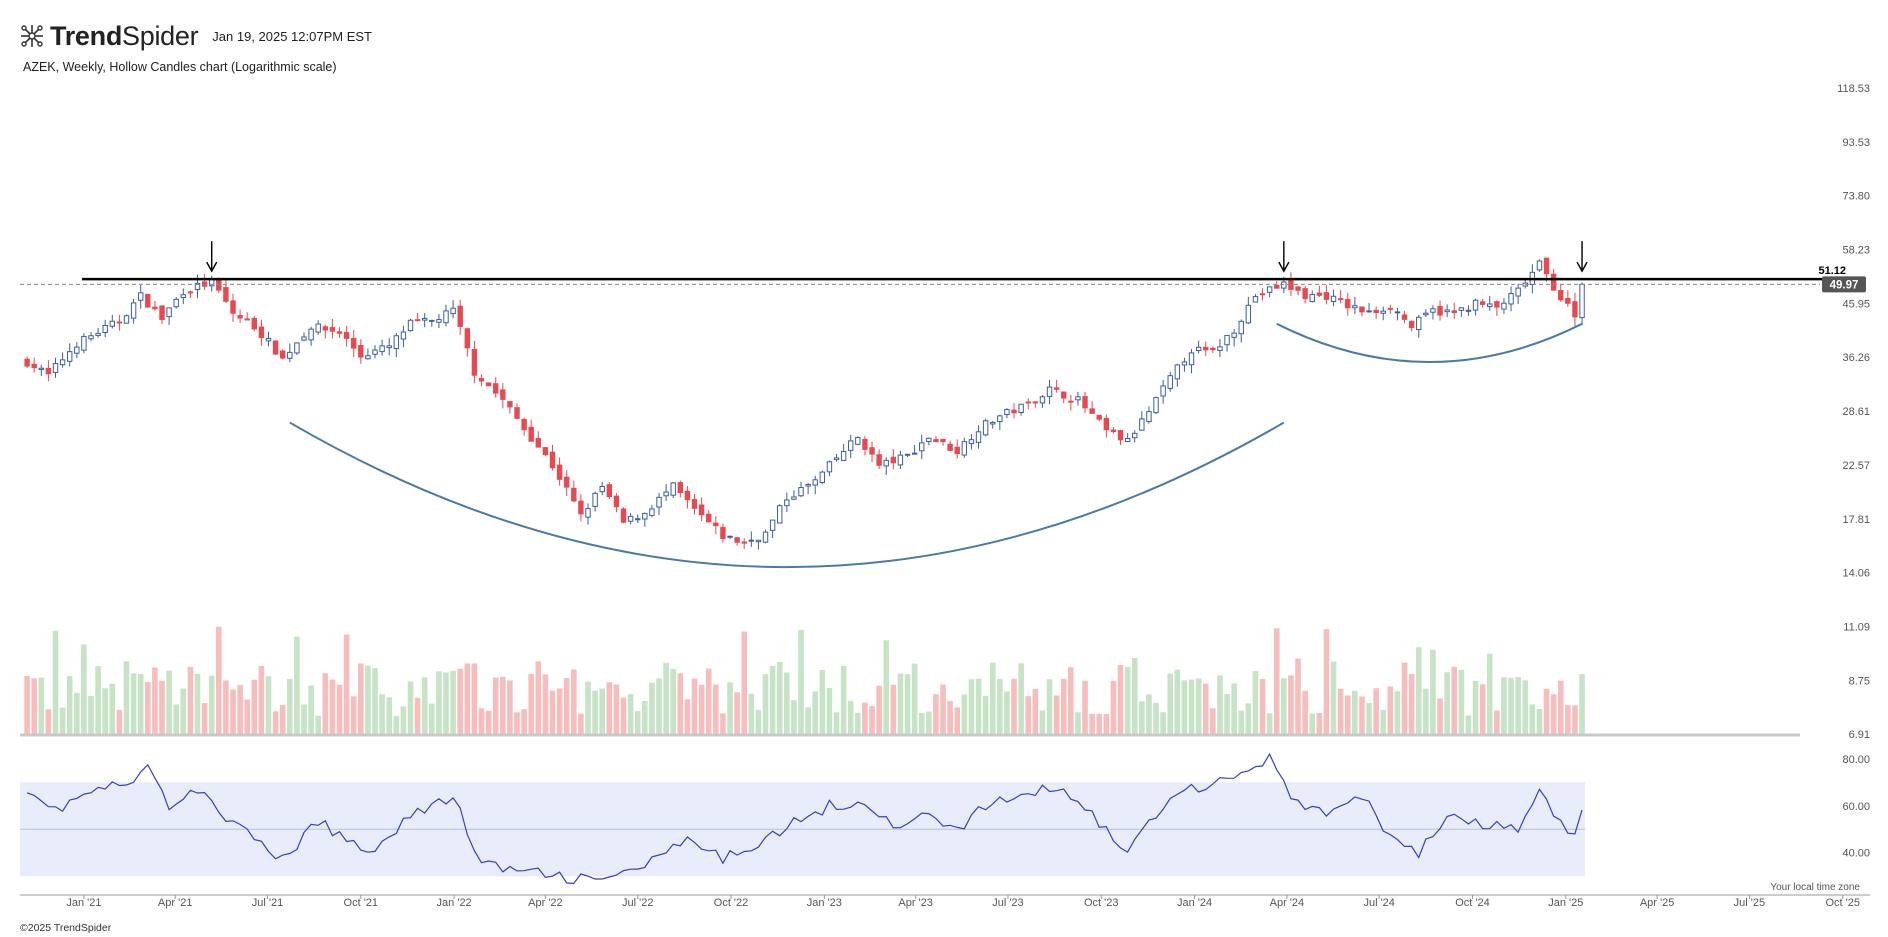 This screenshot has height=937, width=1888. I want to click on time-tick-label: Jan '24, so click(1194, 903).